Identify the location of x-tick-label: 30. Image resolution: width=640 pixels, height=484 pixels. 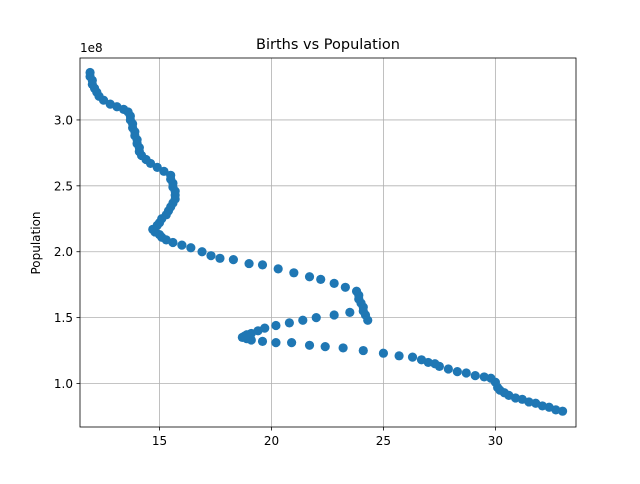
(495, 441).